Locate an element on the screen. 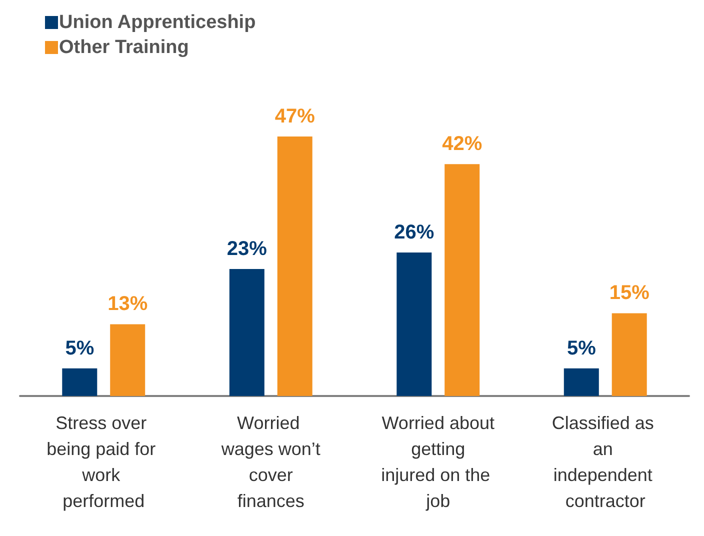 This screenshot has height=536, width=704. data-label: 26% is located at coordinates (414, 232).